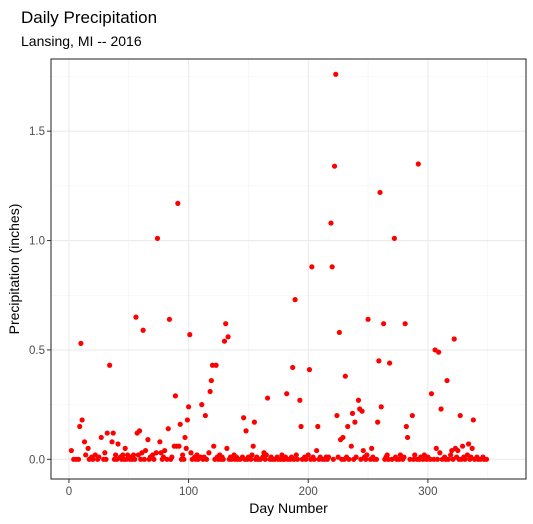 Image resolution: width=533 pixels, height=524 pixels. Describe the element at coordinates (37, 242) in the screenshot. I see `y-tick-label: 1.0` at that location.